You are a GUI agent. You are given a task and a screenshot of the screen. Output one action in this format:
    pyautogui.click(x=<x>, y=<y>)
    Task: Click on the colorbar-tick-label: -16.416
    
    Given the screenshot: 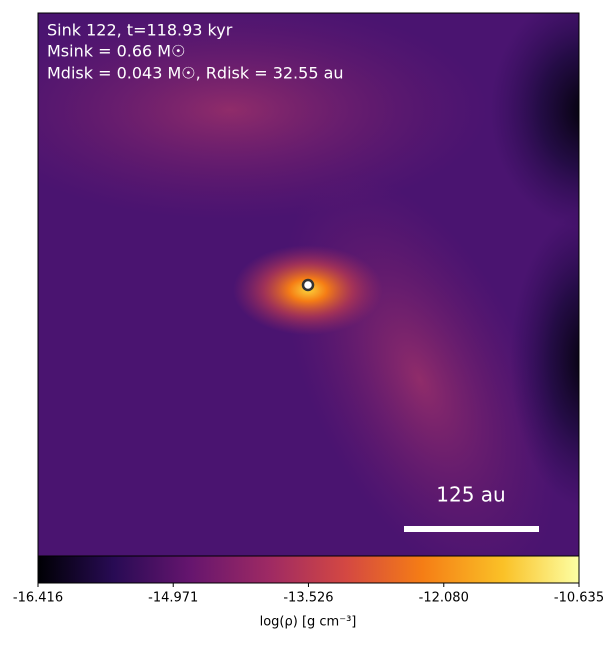 What is the action you would take?
    pyautogui.click(x=38, y=598)
    